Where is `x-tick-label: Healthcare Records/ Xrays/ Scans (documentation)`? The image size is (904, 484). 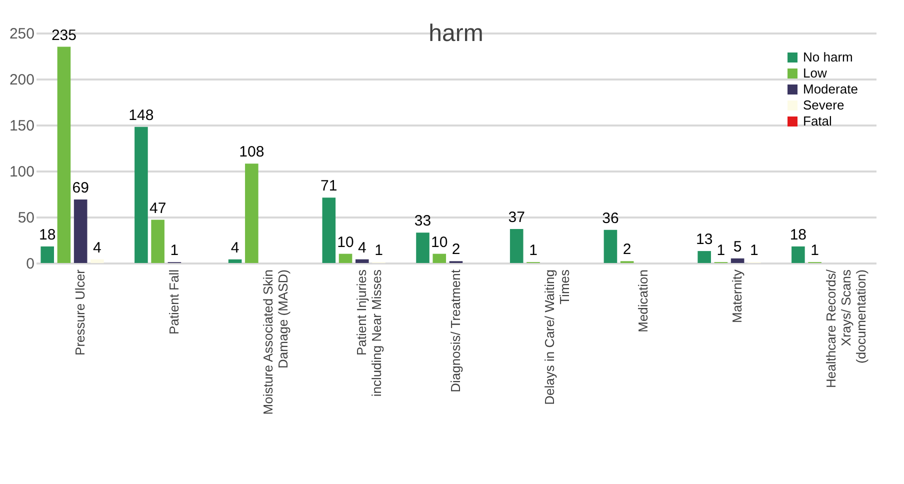 x-tick-label: Healthcare Records/ Xrays/ Scans (documentation) is located at coordinates (845, 328).